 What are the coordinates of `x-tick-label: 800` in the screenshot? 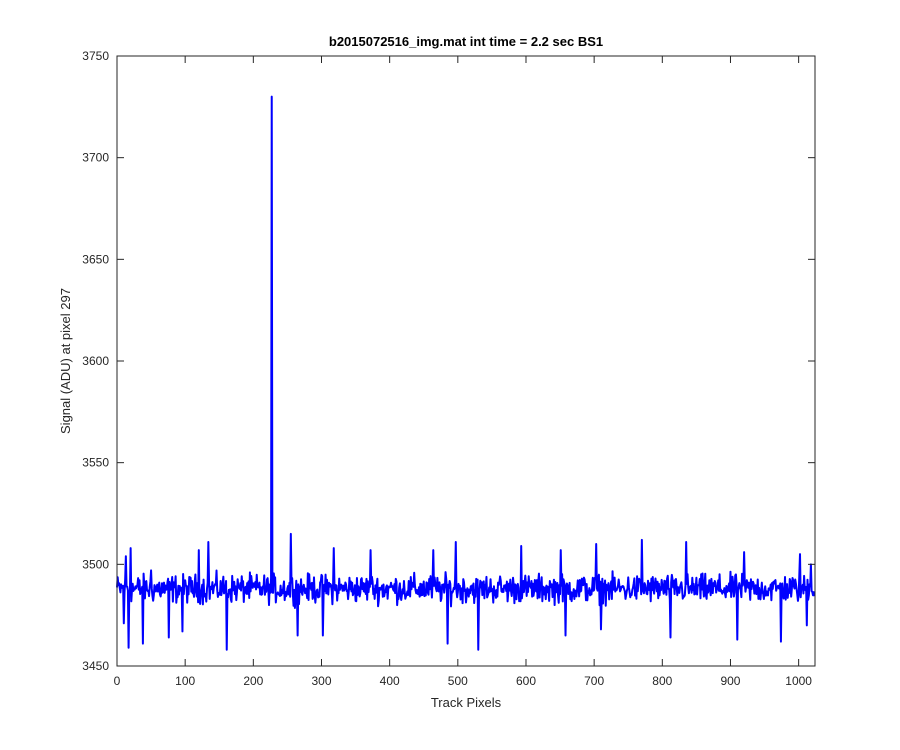 It's located at (662, 681).